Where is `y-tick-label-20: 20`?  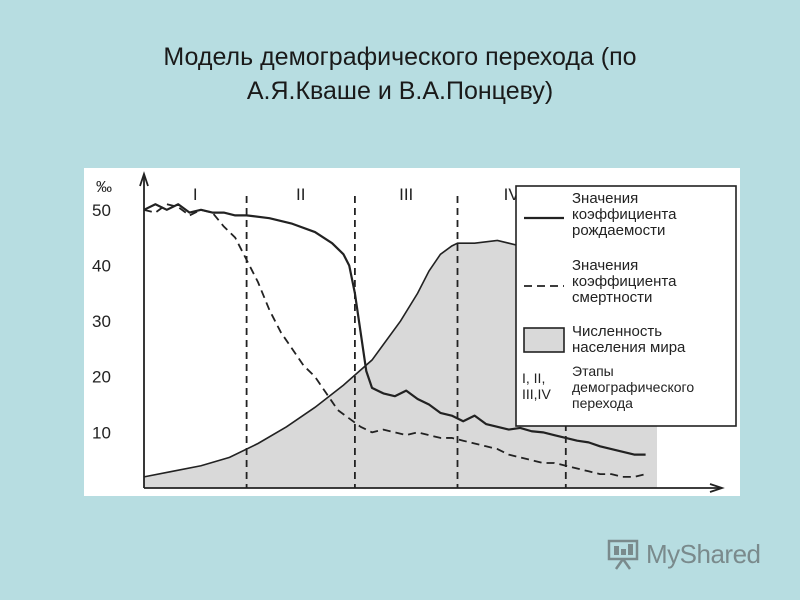 y-tick-label-20: 20 is located at coordinates (101, 377).